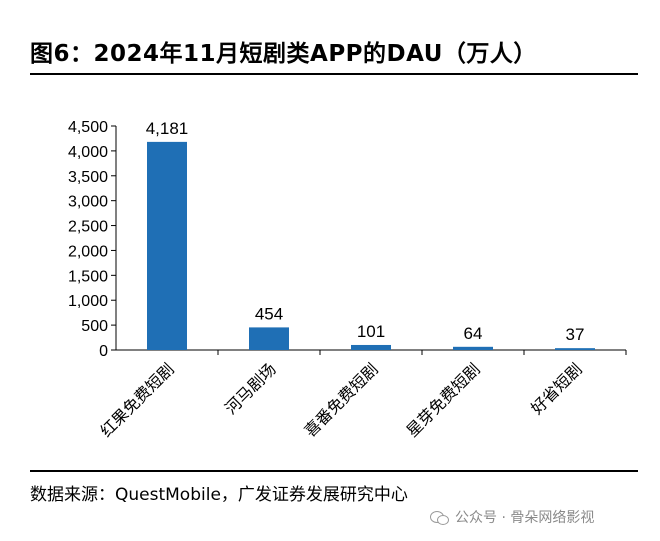 The height and width of the screenshot is (541, 660). What do you see at coordinates (371, 331) in the screenshot?
I see `data-label: 101` at bounding box center [371, 331].